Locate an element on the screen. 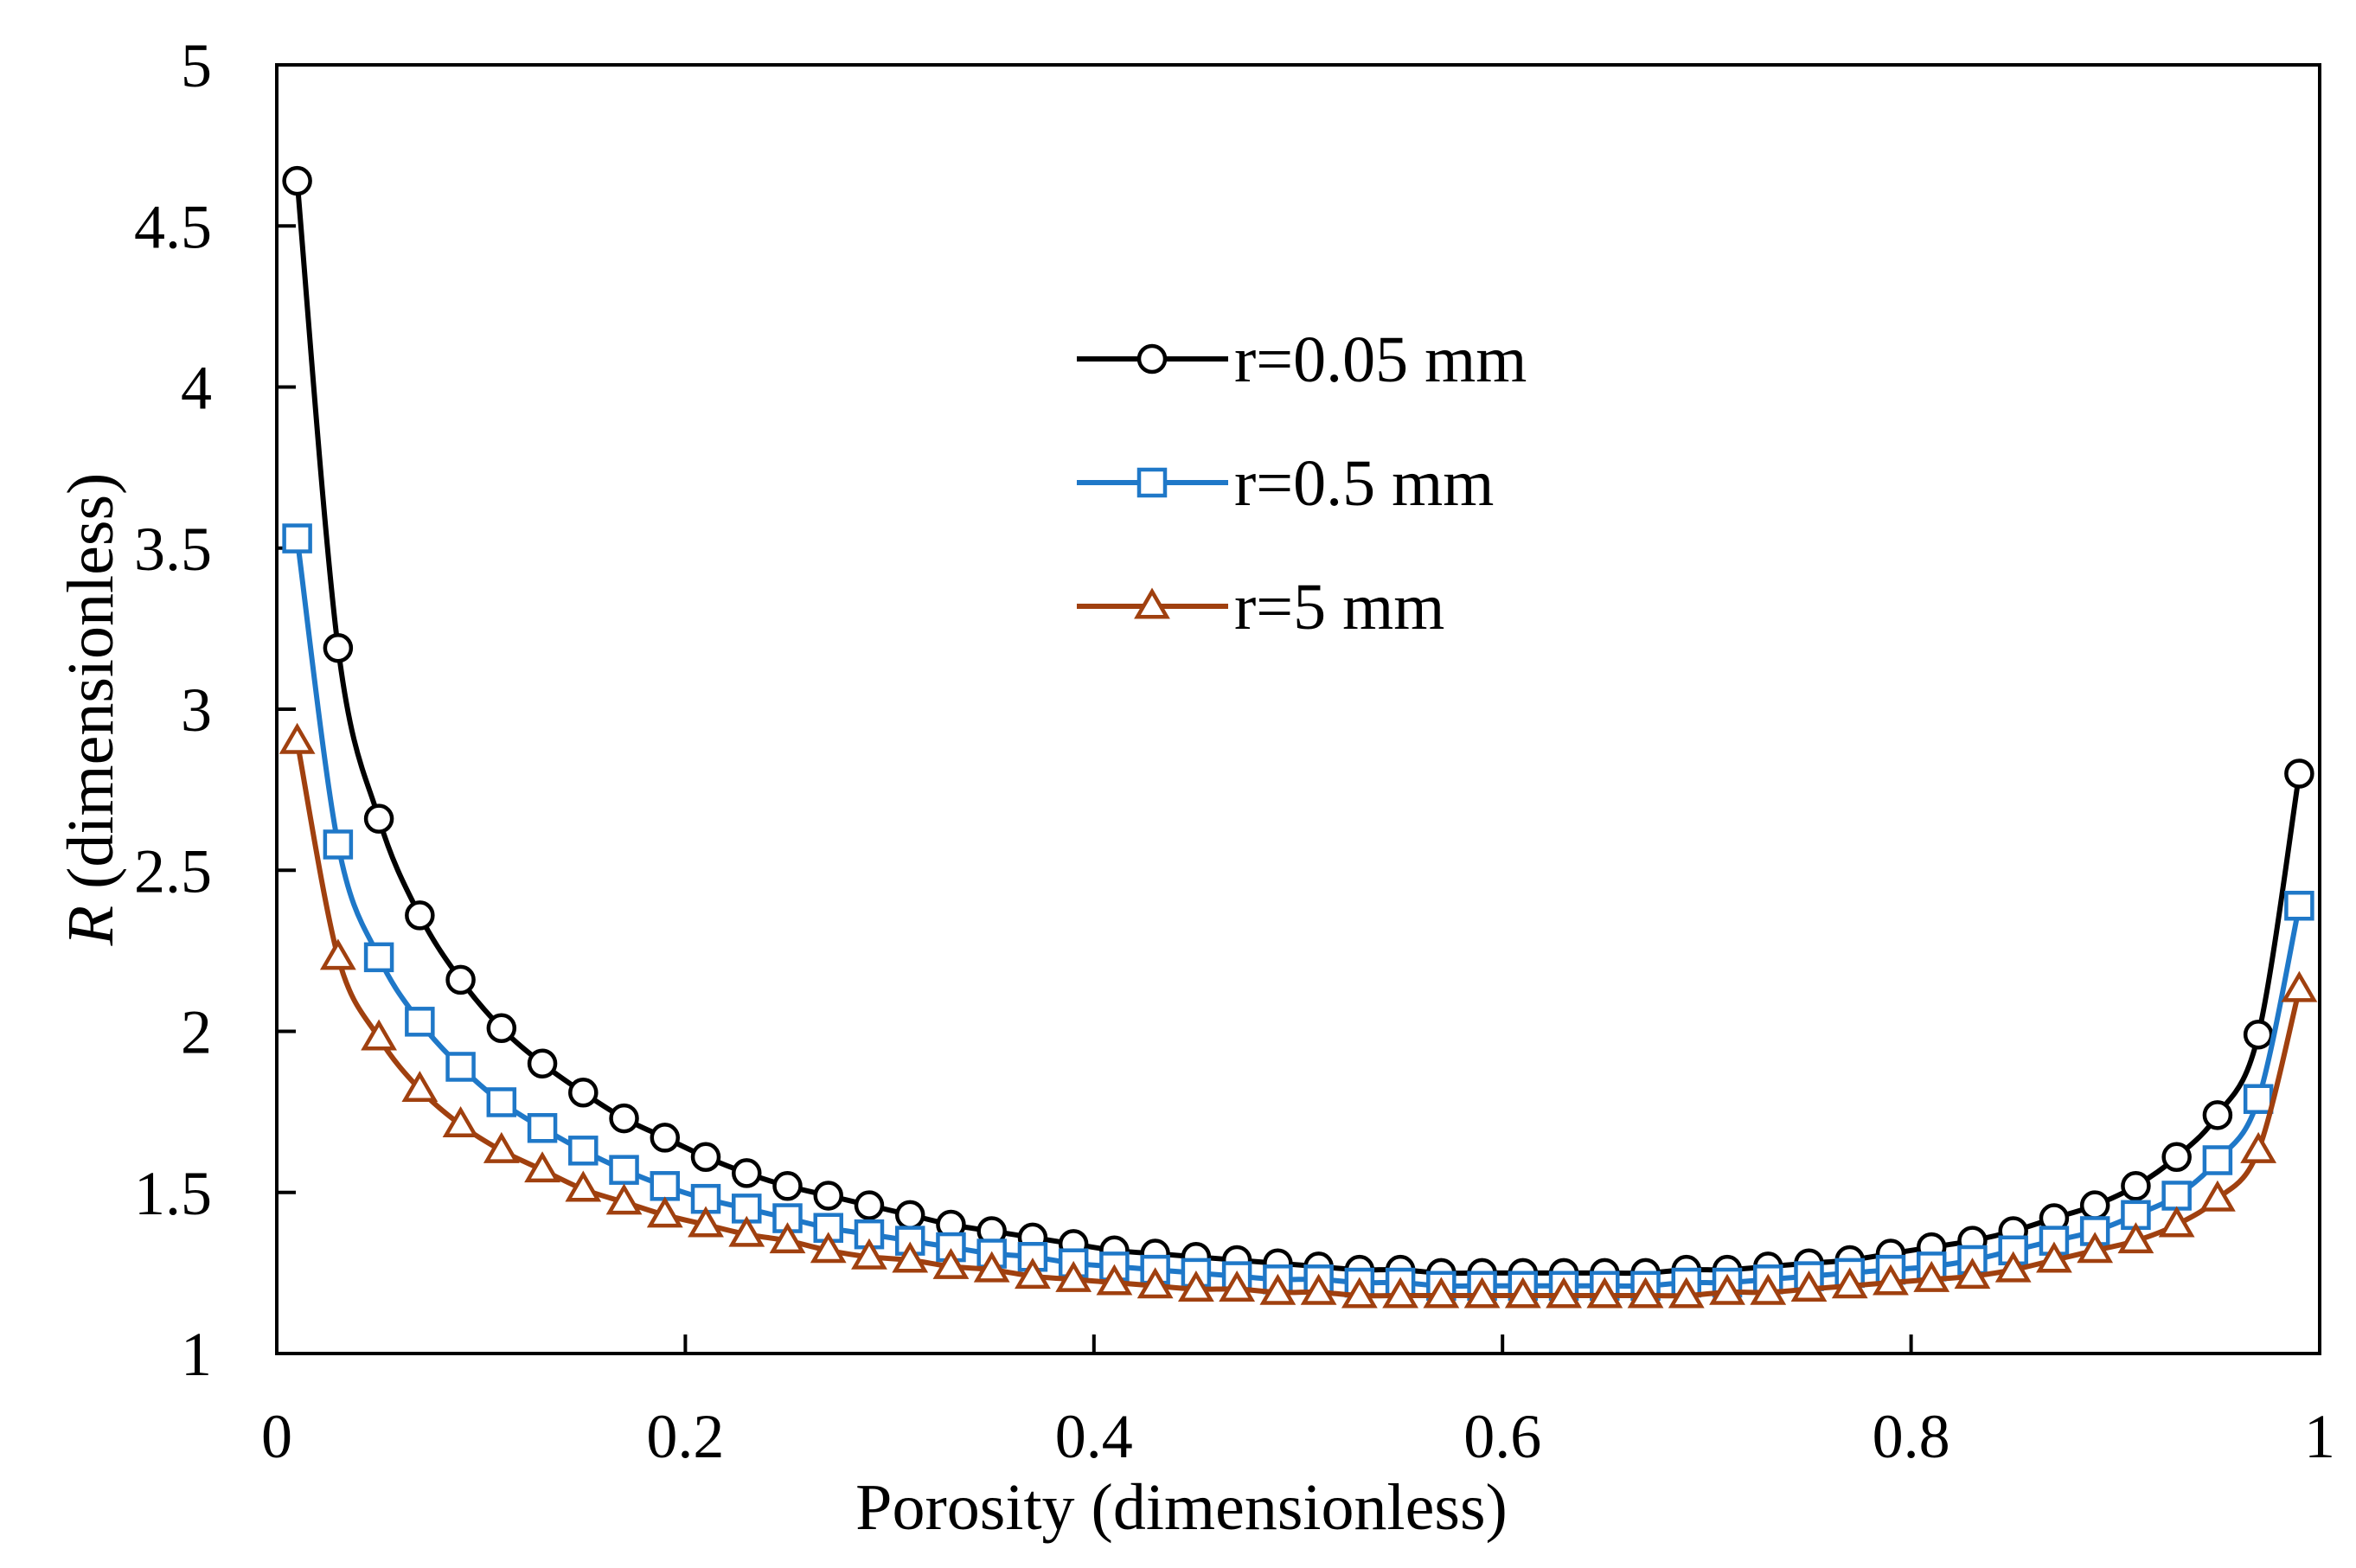 This screenshot has height=1568, width=2356. y-tick-label: 2.5 is located at coordinates (173, 871).